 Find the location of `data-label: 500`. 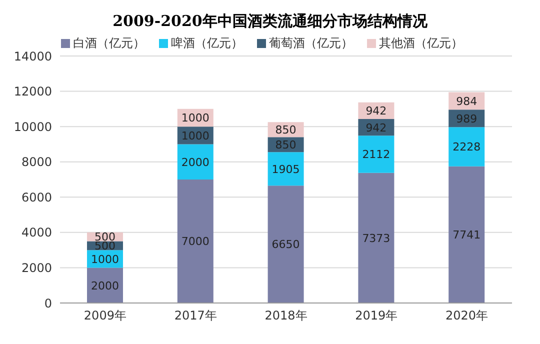

data-label: 500 is located at coordinates (105, 246).